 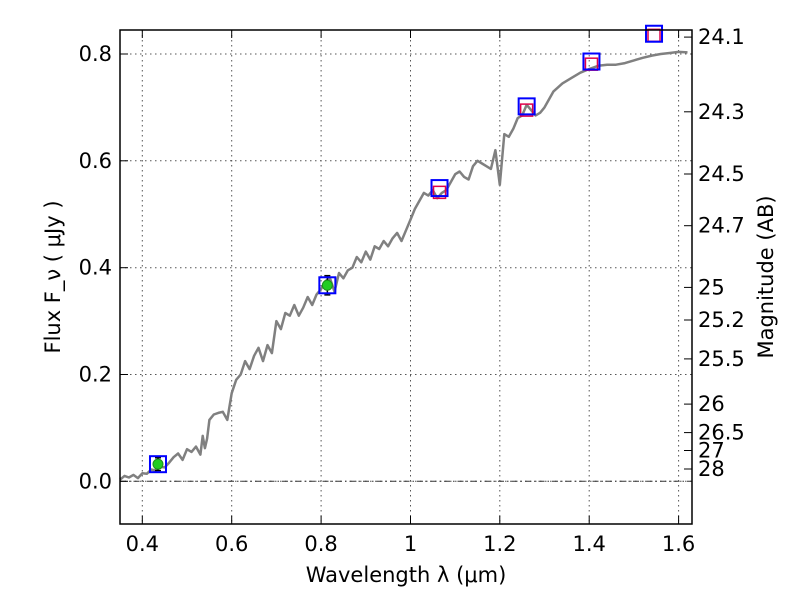 What do you see at coordinates (721, 37) in the screenshot?
I see `magnitude-tick-label: 24.1` at bounding box center [721, 37].